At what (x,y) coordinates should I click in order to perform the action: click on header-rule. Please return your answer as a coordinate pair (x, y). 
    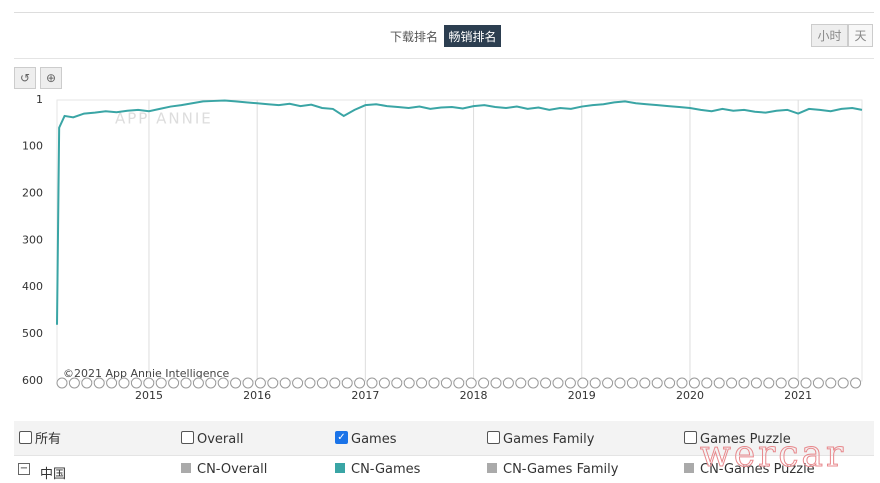
    Looking at the image, I should click on (444, 58).